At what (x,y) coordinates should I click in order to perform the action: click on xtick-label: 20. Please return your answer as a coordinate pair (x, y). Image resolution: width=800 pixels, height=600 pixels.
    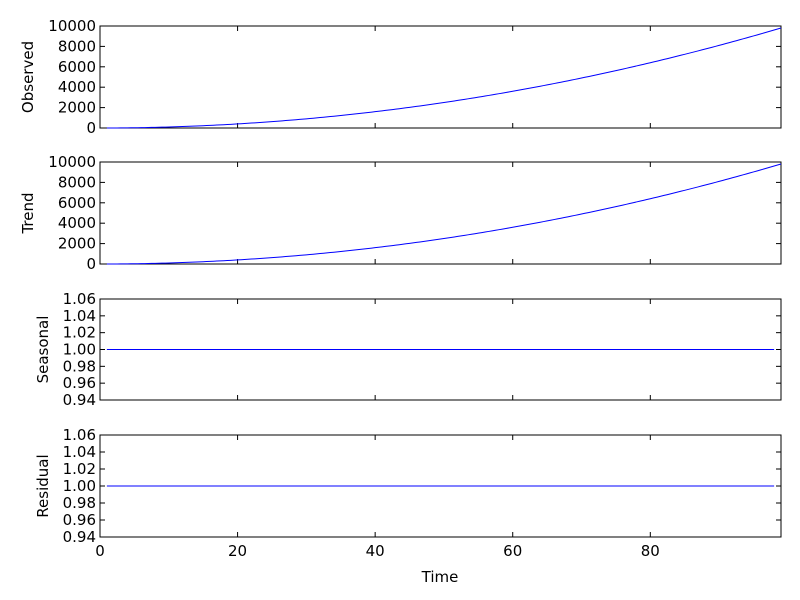
    Looking at the image, I should click on (237, 551).